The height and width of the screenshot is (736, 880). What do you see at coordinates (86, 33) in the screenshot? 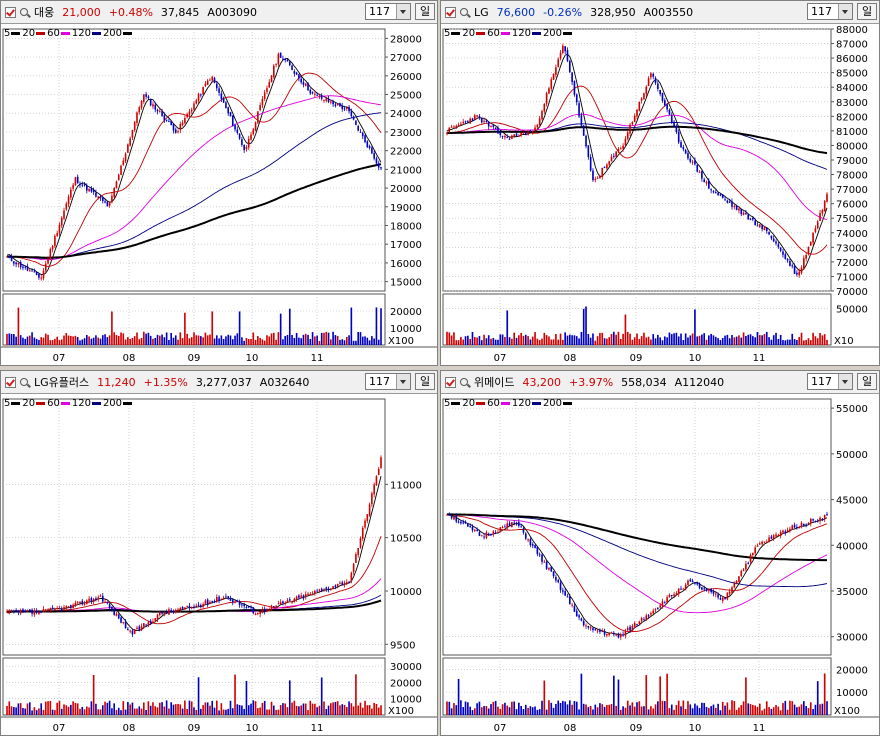
I see `legend-item: 120` at bounding box center [86, 33].